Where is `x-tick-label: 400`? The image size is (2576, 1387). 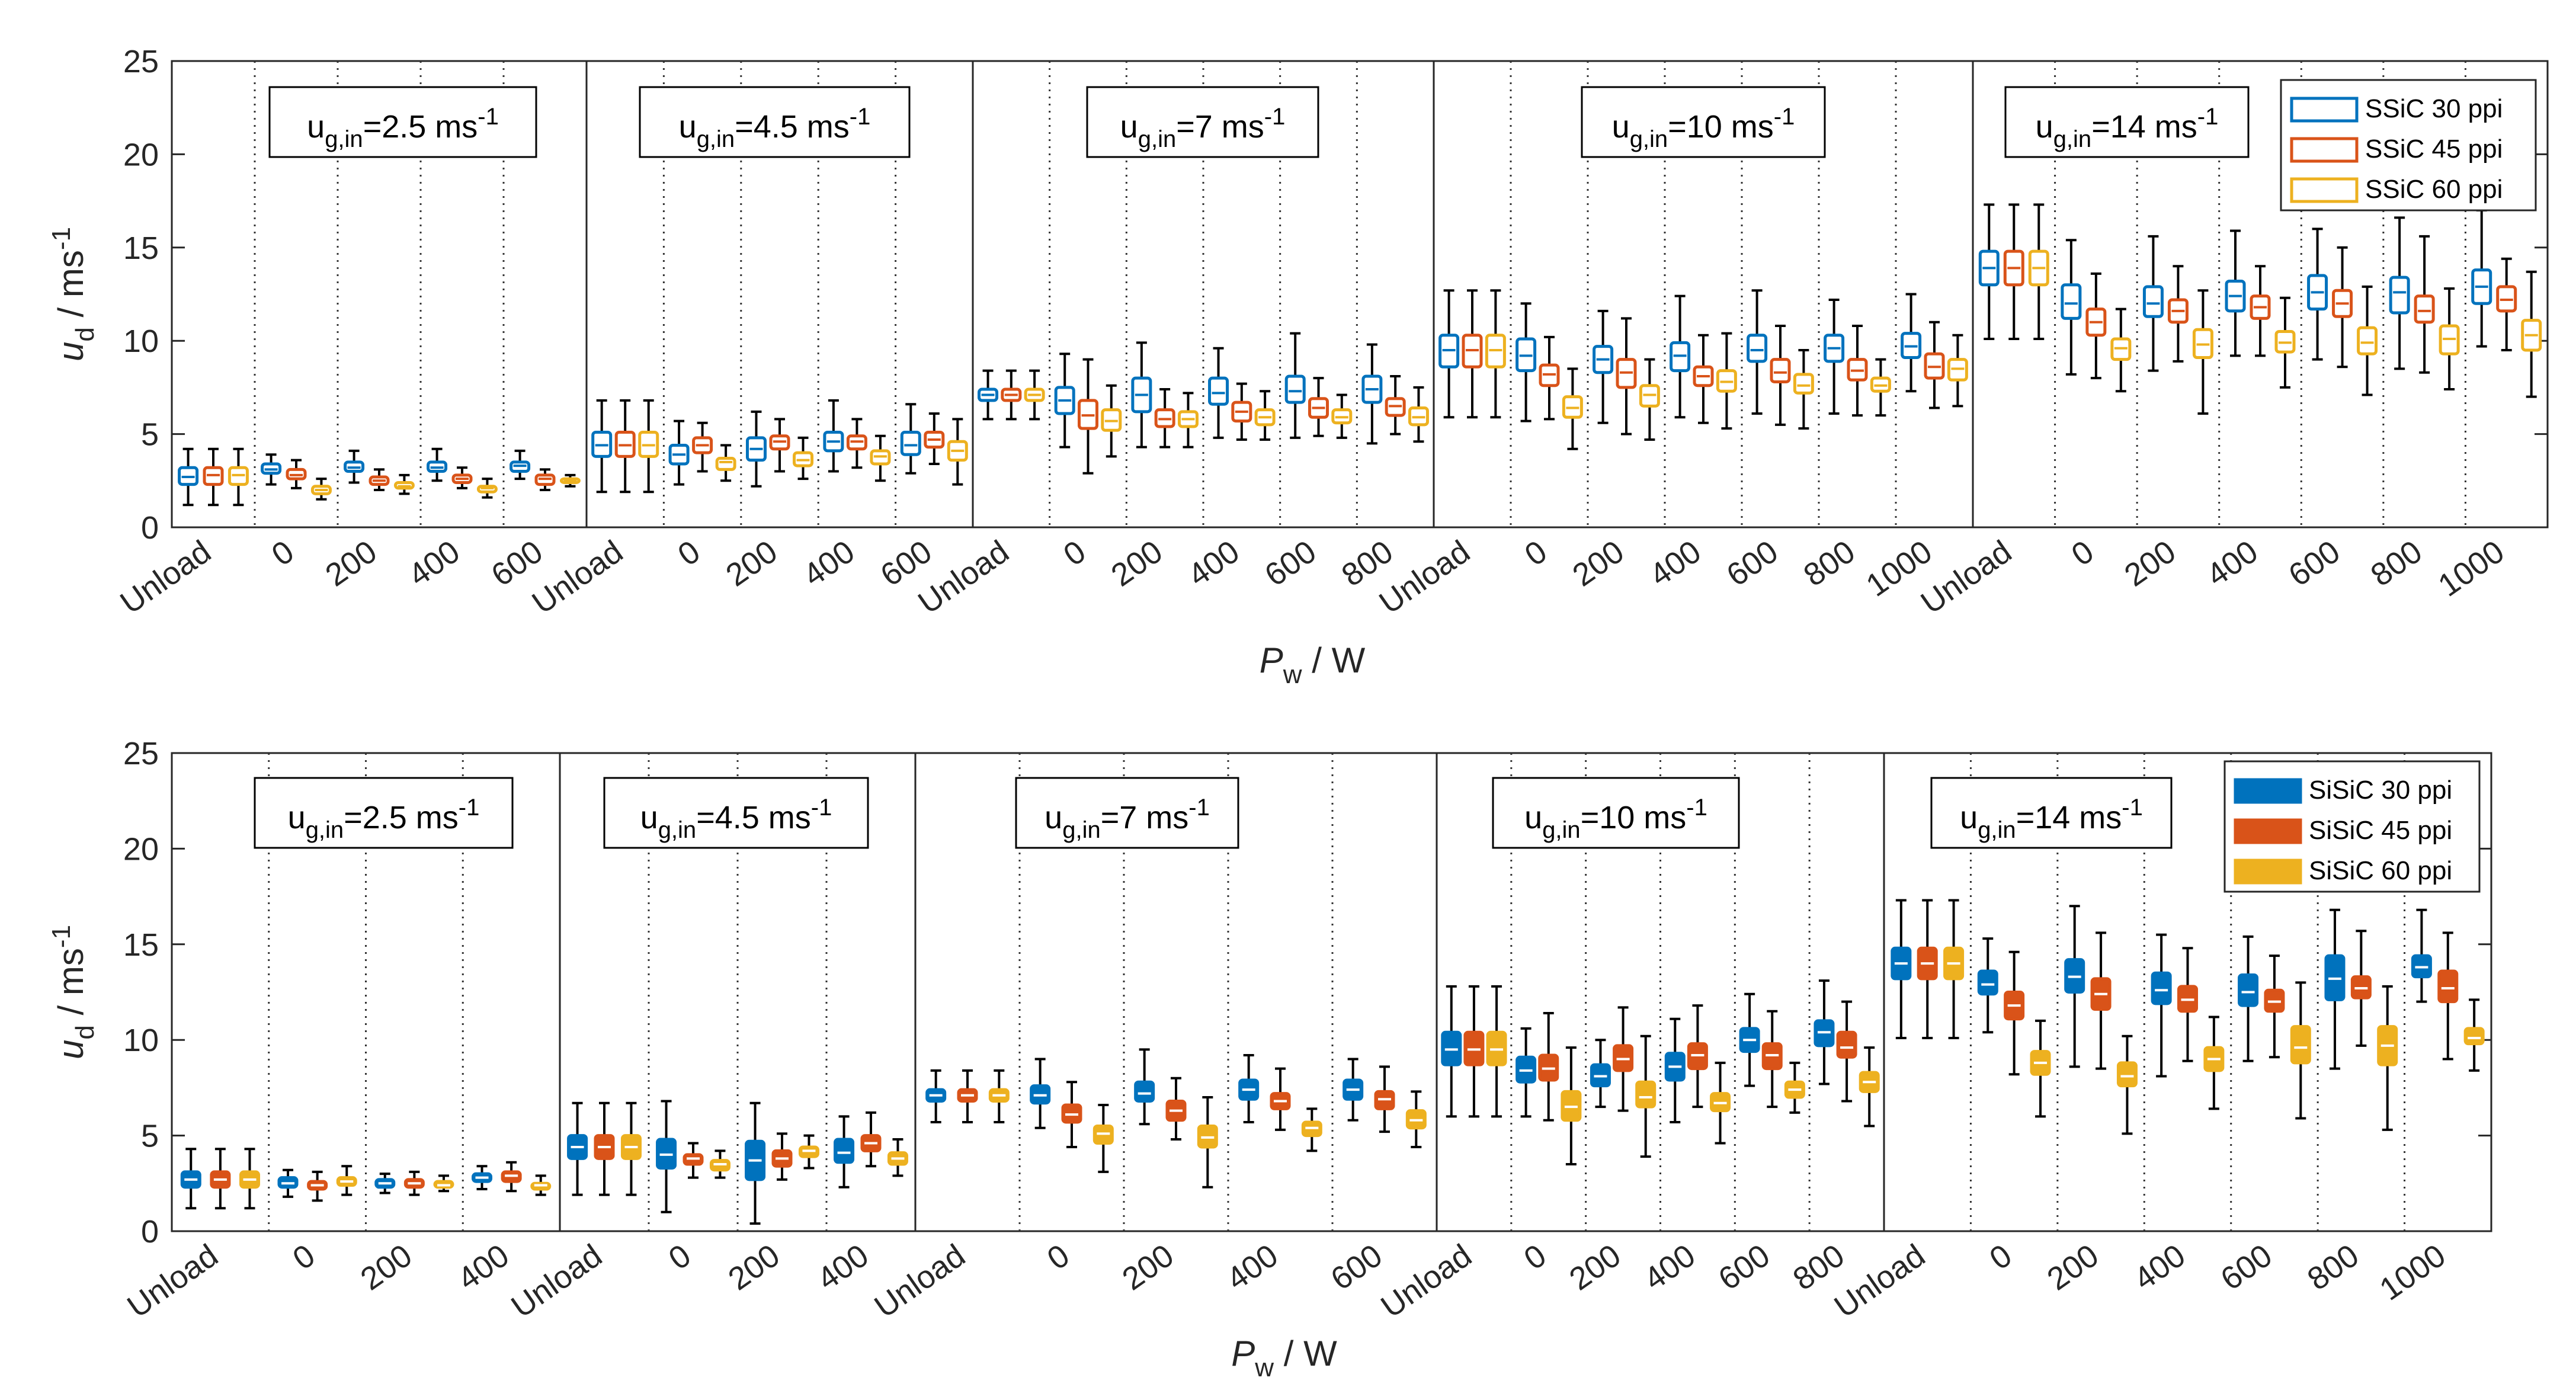 x-tick-label: 400 is located at coordinates (2232, 564).